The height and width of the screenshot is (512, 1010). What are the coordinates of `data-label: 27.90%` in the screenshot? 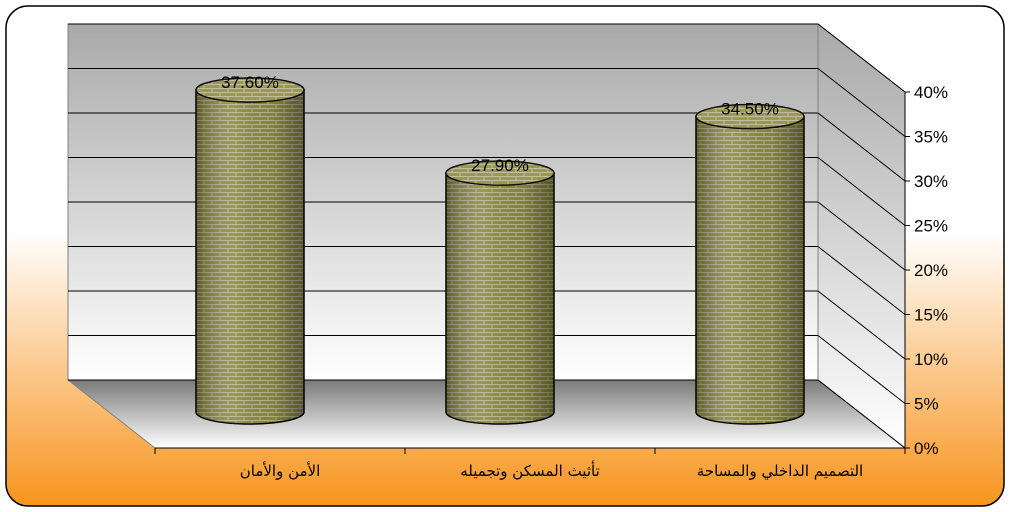 It's located at (500, 165).